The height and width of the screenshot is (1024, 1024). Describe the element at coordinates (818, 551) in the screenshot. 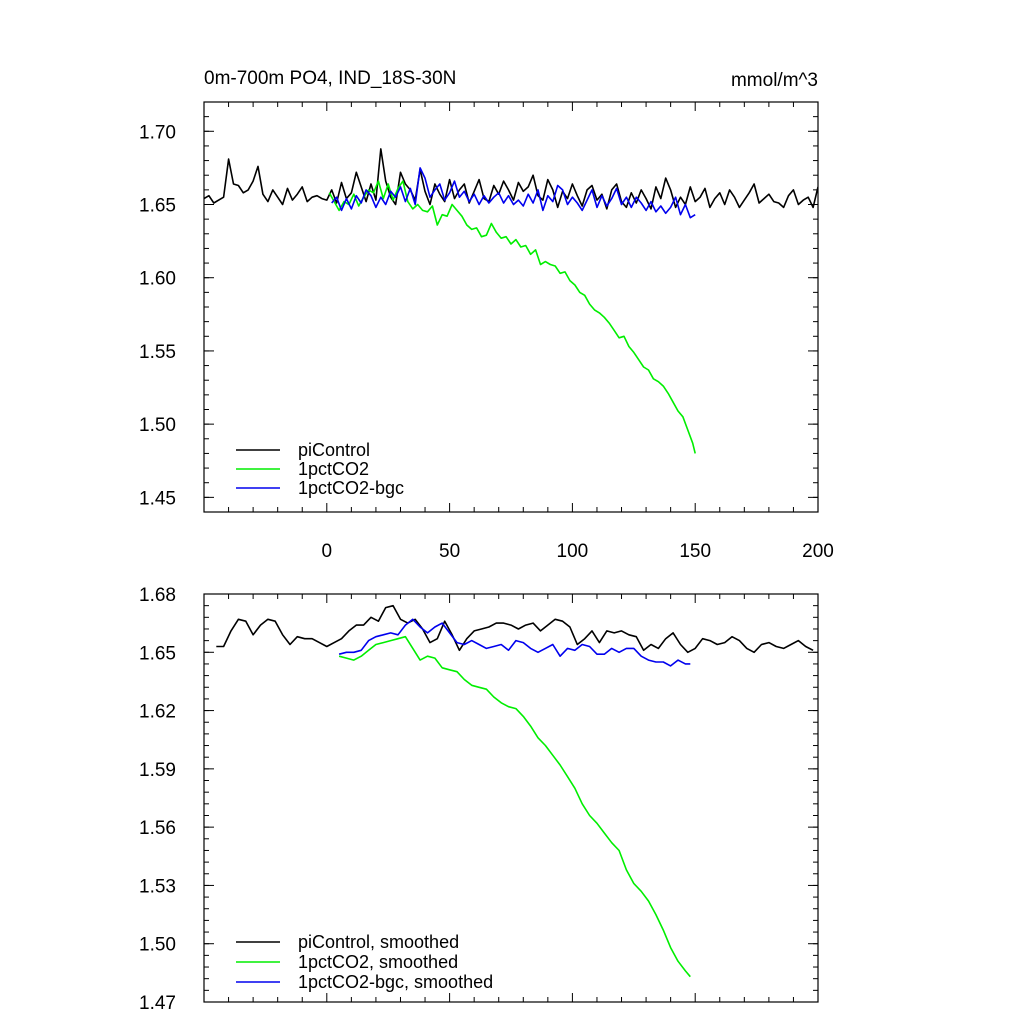

I see `x-tick-label: 200` at that location.